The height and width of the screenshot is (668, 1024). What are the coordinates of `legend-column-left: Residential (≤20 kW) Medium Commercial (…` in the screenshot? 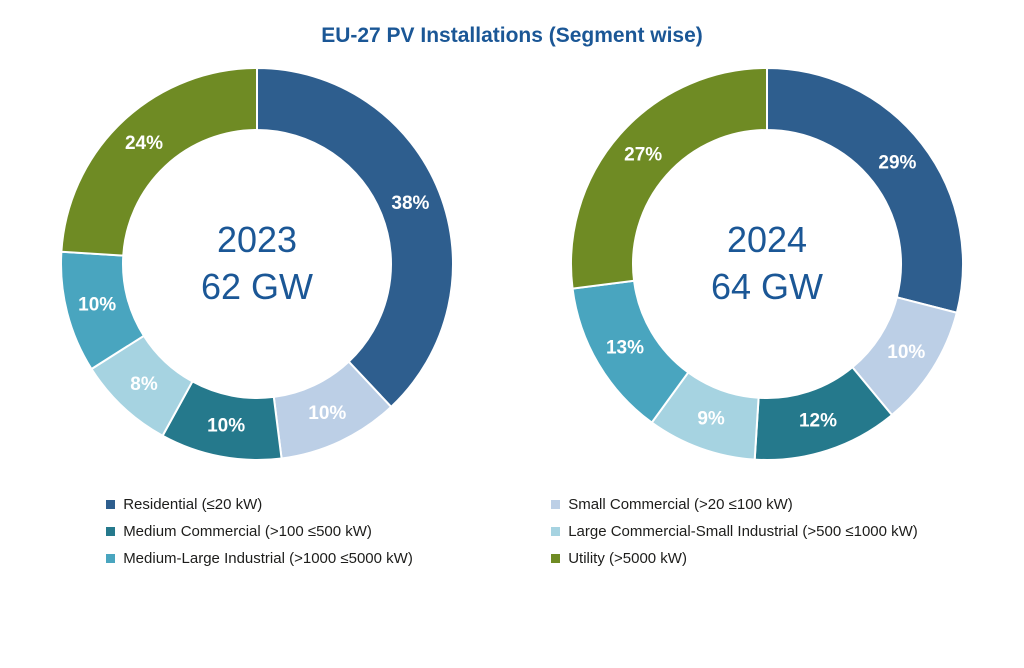 It's located at (281, 531).